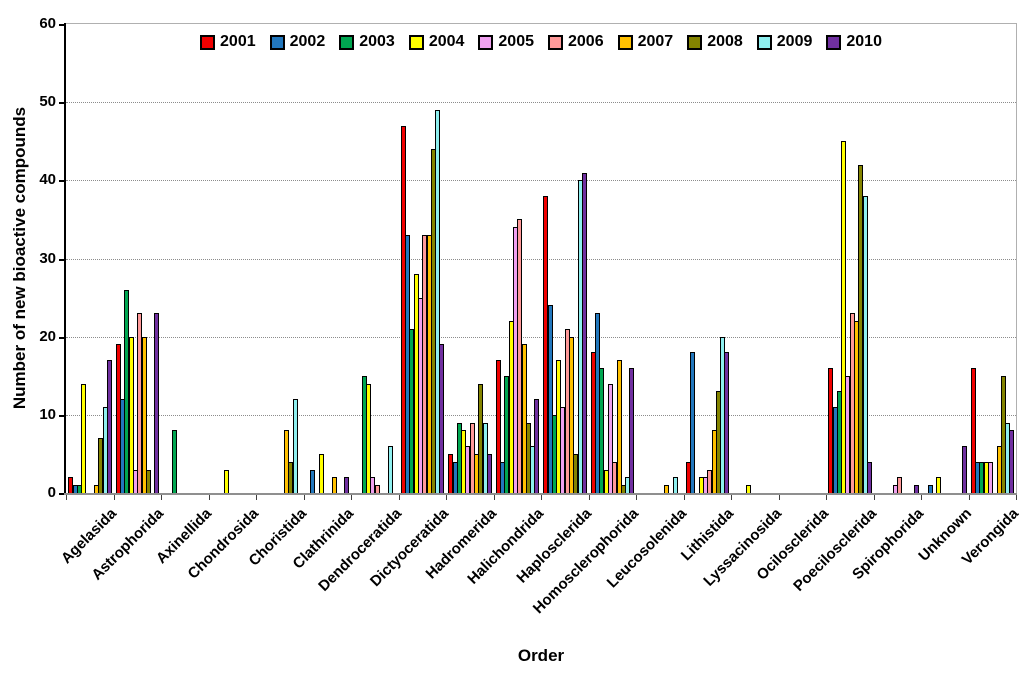 Image resolution: width=1024 pixels, height=680 pixels. What do you see at coordinates (47, 101) in the screenshot?
I see `y-tick-label-50: 50` at bounding box center [47, 101].